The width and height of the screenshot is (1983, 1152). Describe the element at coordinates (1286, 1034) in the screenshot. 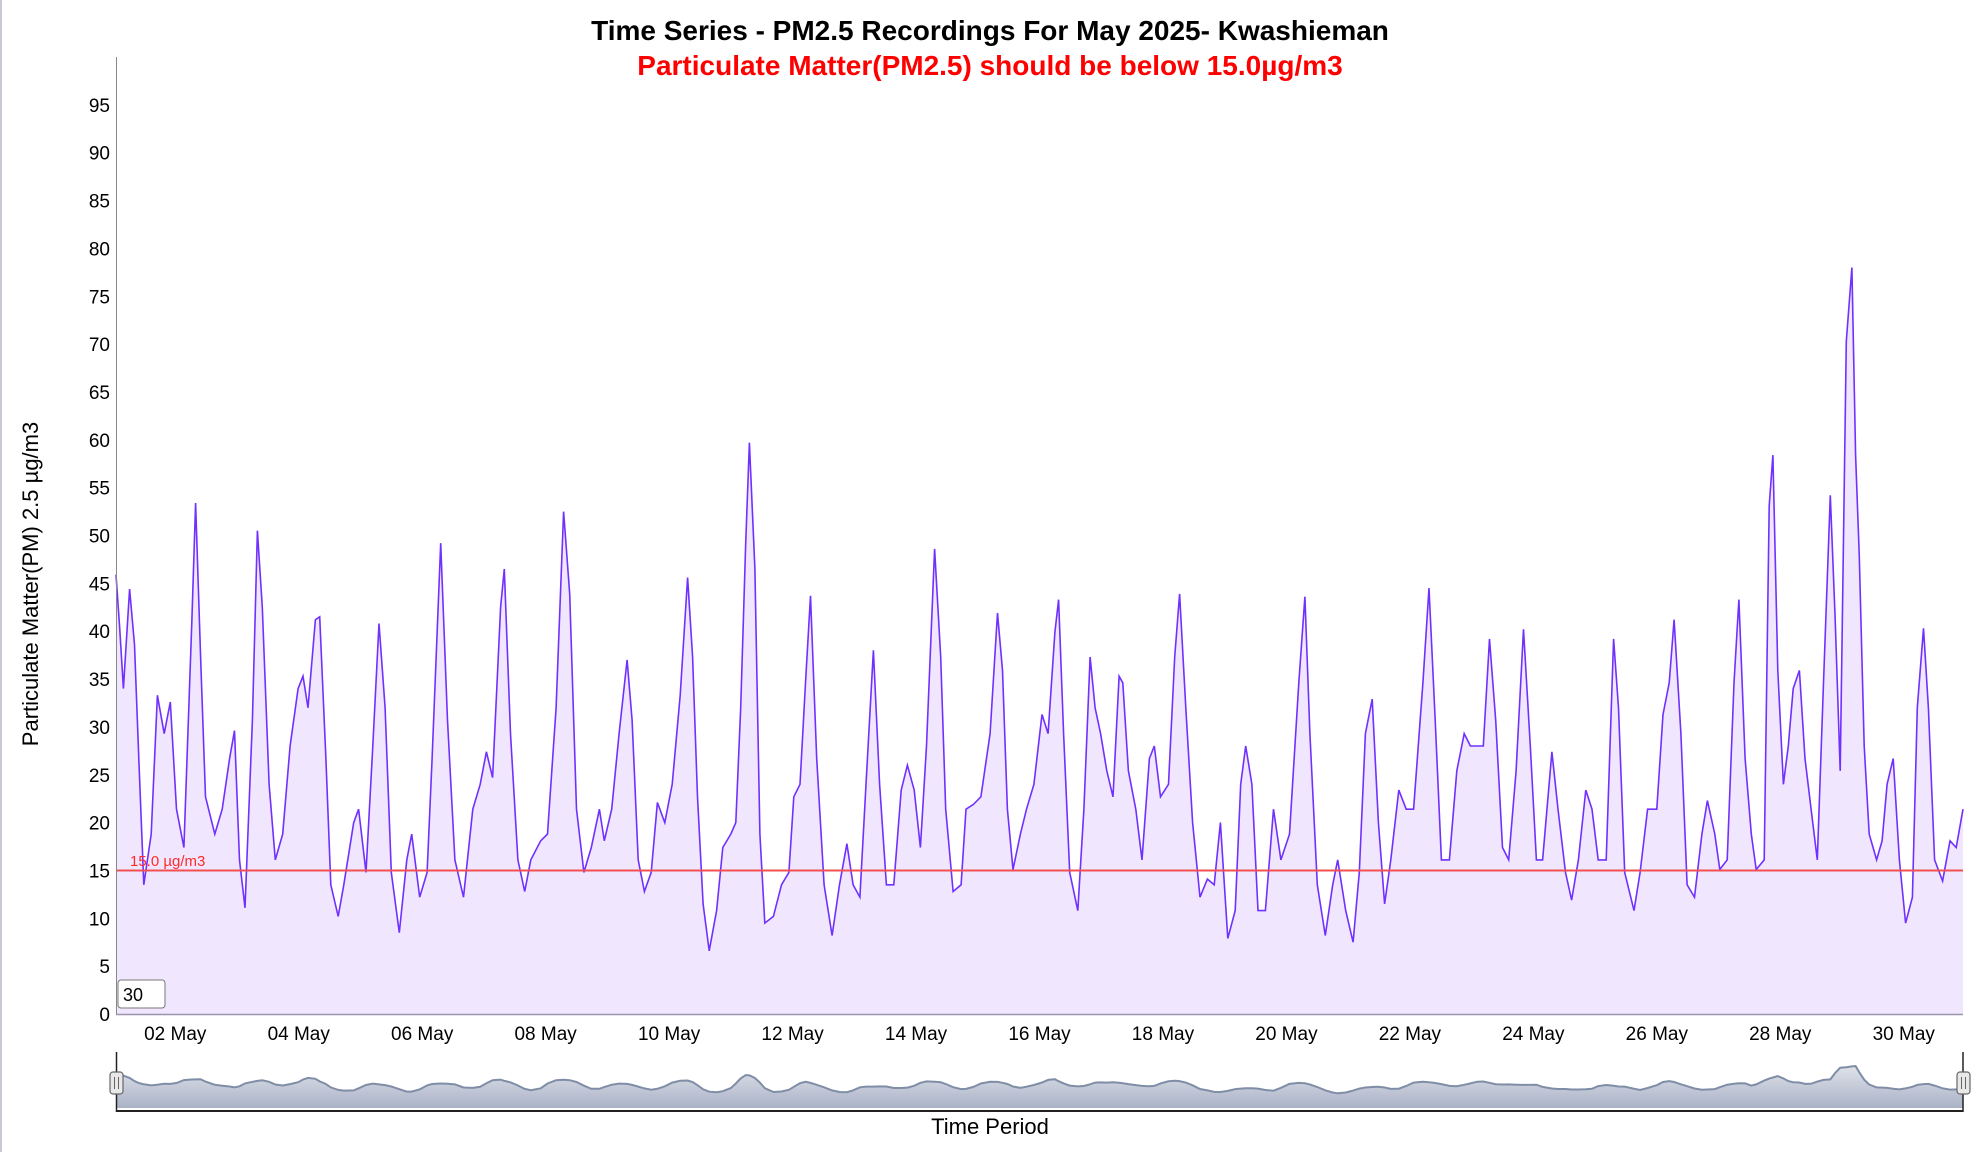

I see `x-tick-label: 20 May` at that location.